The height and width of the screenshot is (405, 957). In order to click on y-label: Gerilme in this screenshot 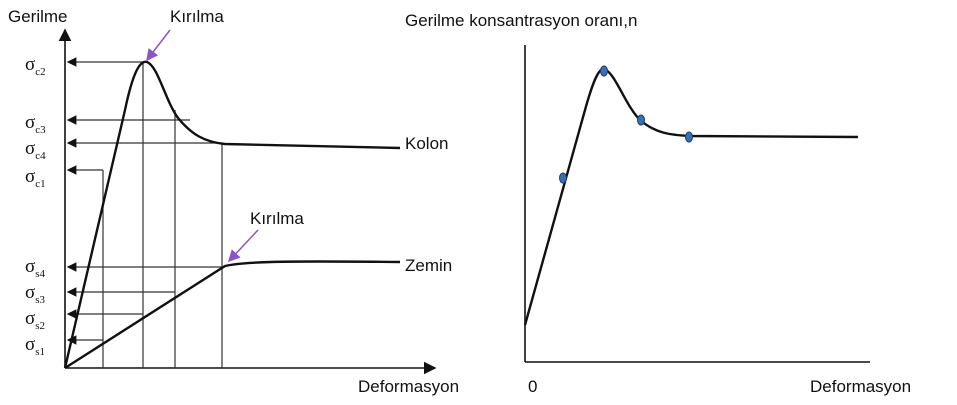, I will do `click(38, 16)`.